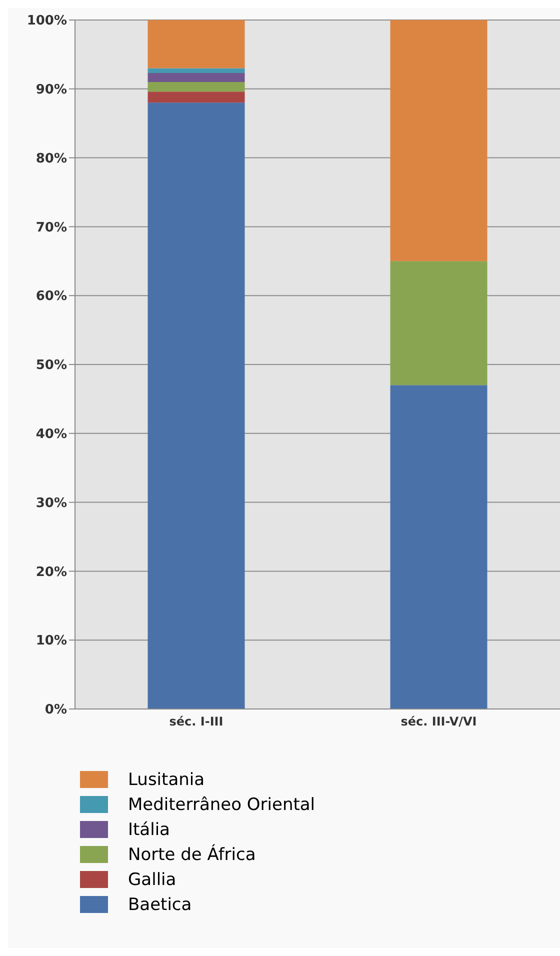 Image resolution: width=560 pixels, height=956 pixels. Describe the element at coordinates (152, 880) in the screenshot. I see `legend-label: Gallia` at that location.